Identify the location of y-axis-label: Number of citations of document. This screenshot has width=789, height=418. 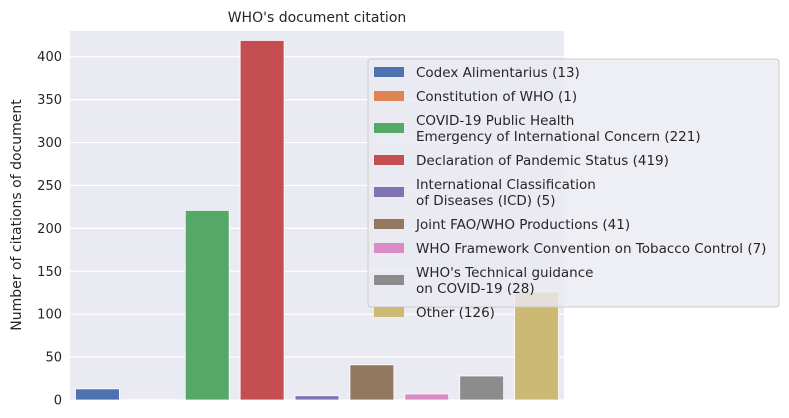
(17, 215).